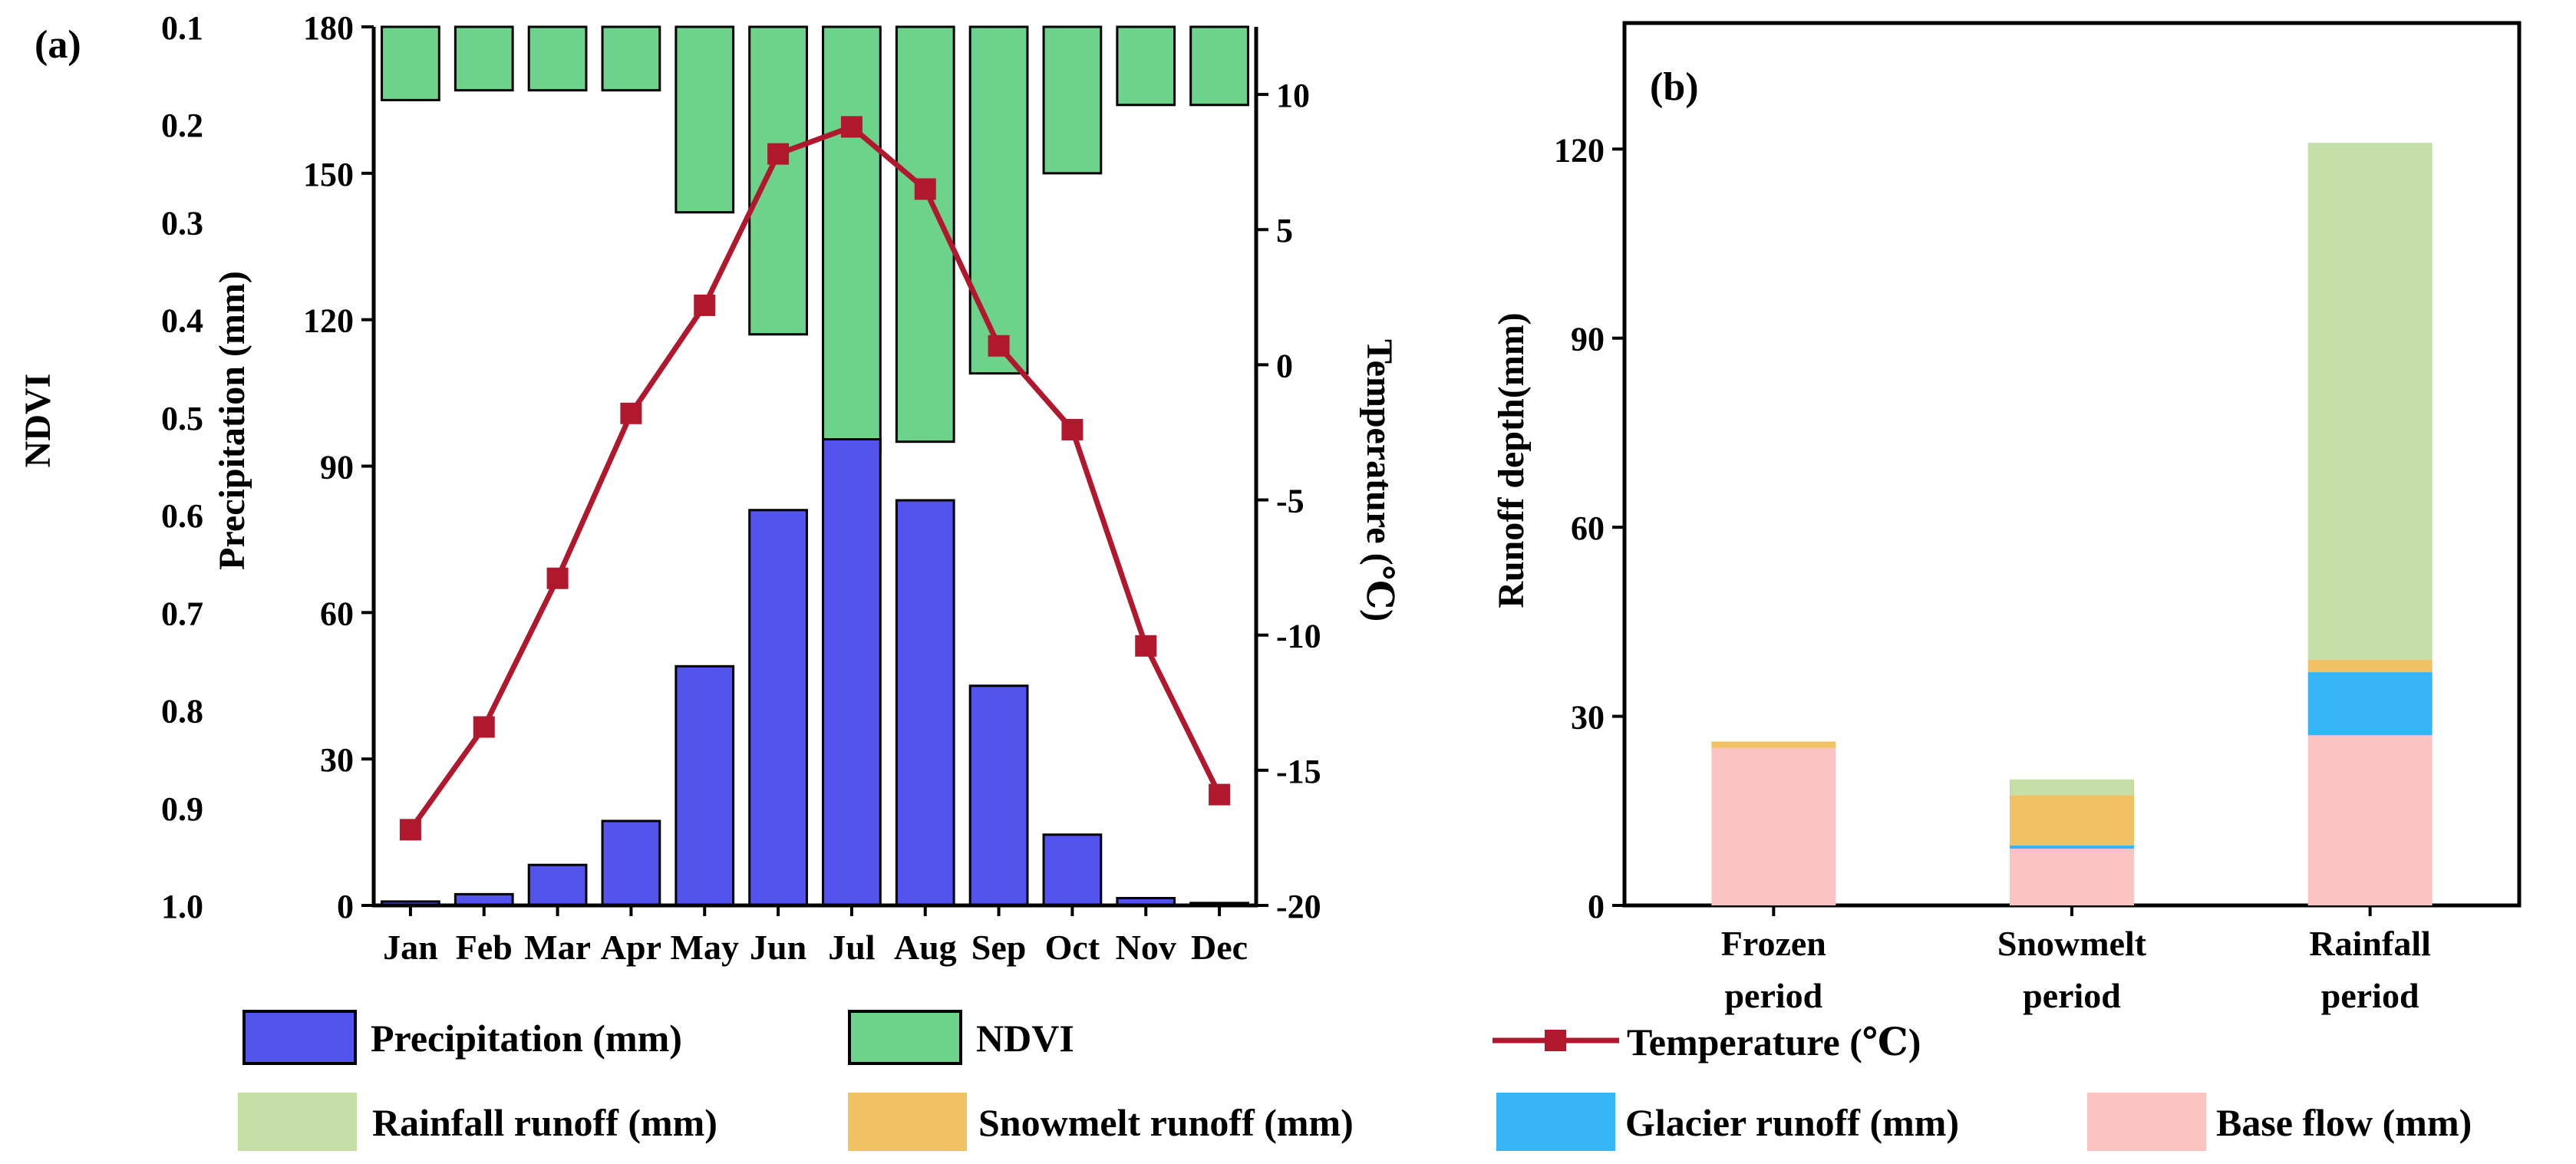  I want to click on precip-tick-label: 90, so click(337, 467).